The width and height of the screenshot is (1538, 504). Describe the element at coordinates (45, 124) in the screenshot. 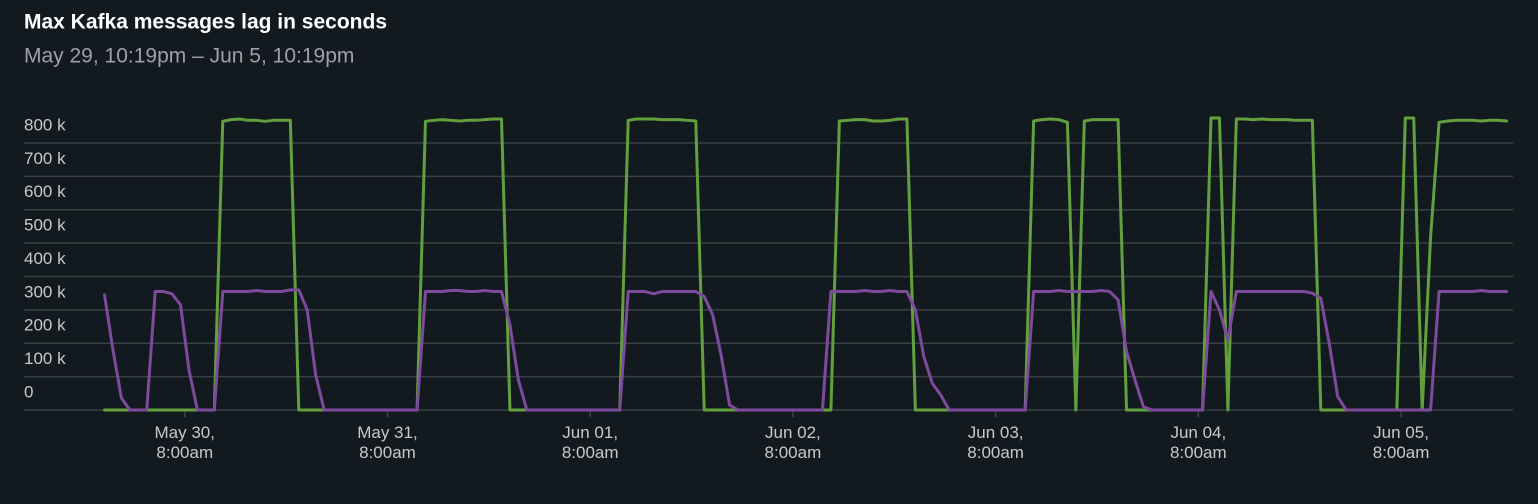

I see `y-tick-label: 800 k` at that location.